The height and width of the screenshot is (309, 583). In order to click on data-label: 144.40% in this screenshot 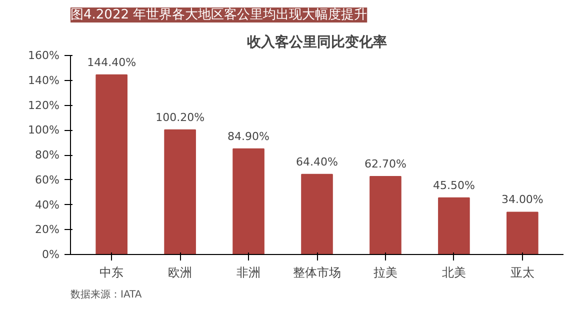, I will do `click(111, 62)`.